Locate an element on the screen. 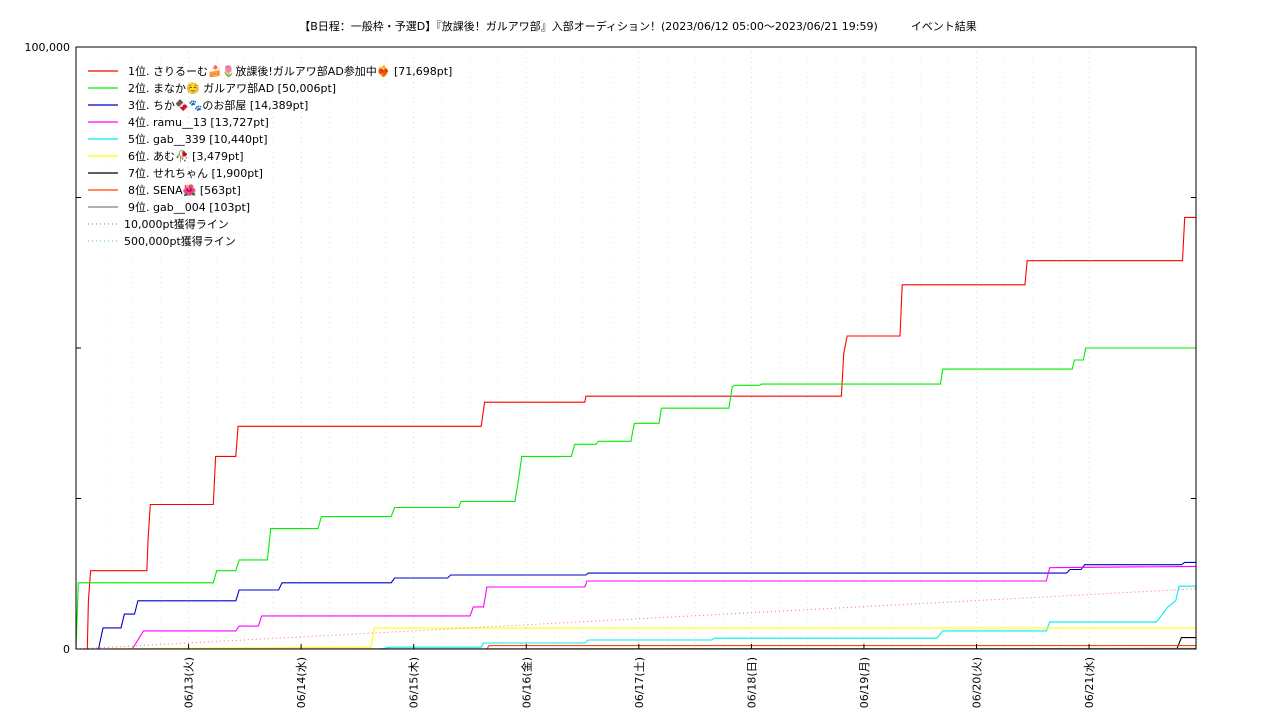  legend-label: 5位. gab__339 [10,440pt] is located at coordinates (198, 139).